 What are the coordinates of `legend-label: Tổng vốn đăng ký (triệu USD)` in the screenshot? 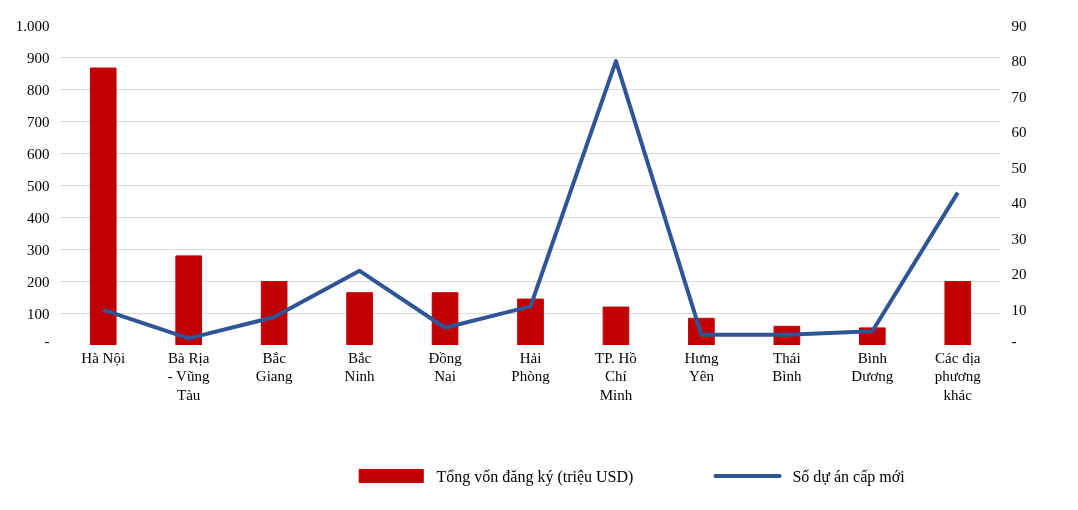 It's located at (535, 476).